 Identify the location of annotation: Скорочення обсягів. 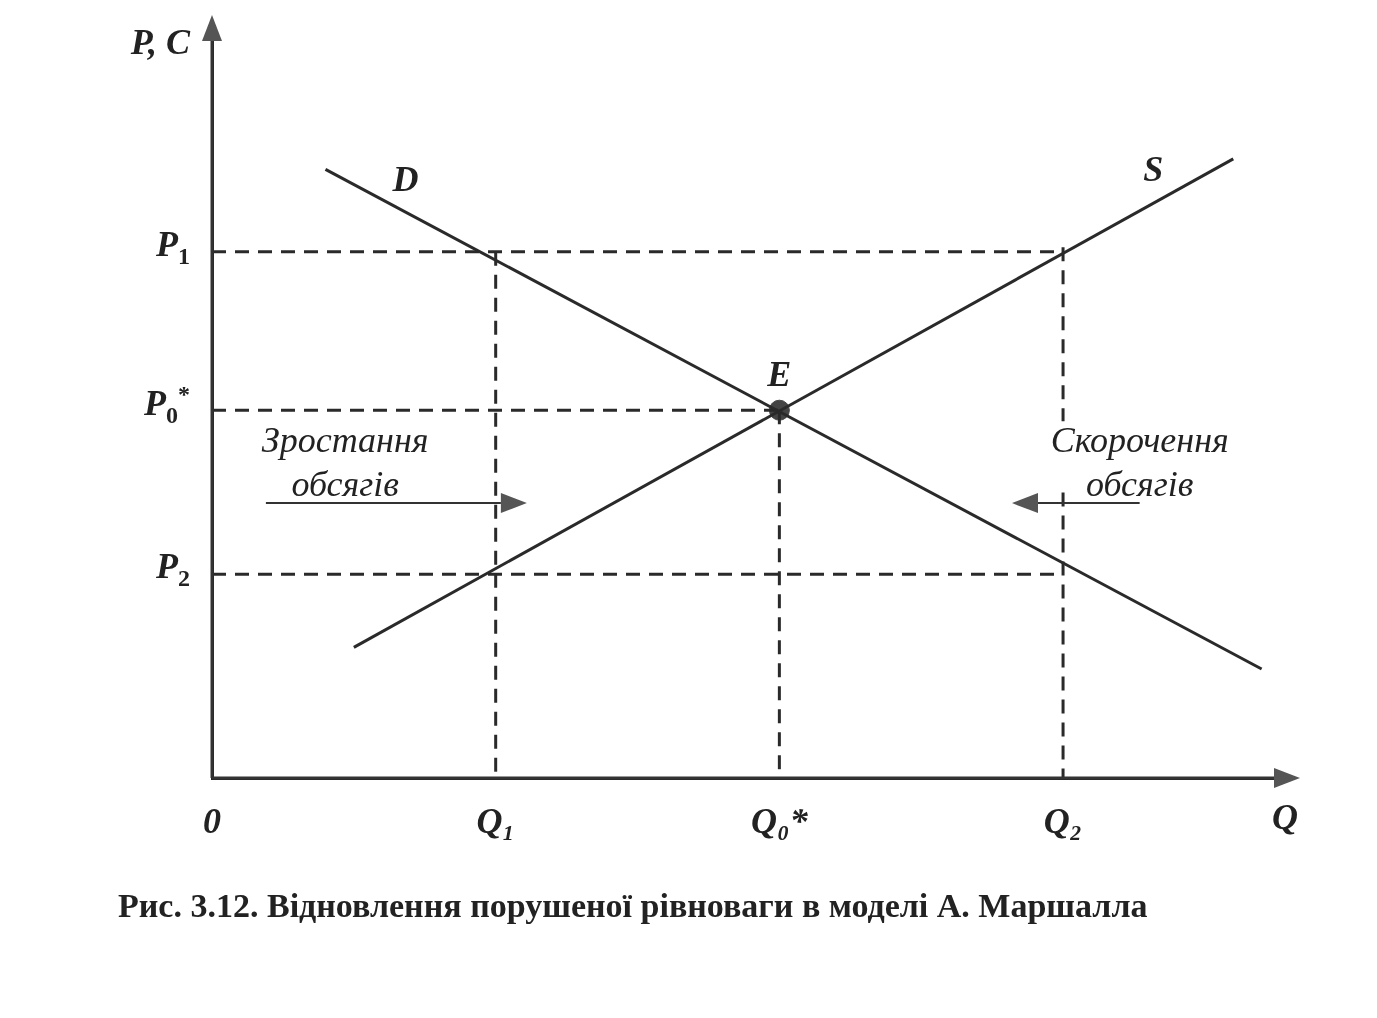
(1139, 463).